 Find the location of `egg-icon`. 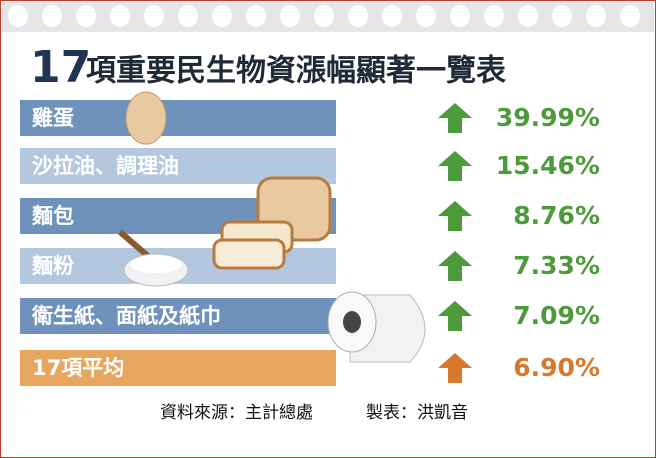

egg-icon is located at coordinates (146, 118).